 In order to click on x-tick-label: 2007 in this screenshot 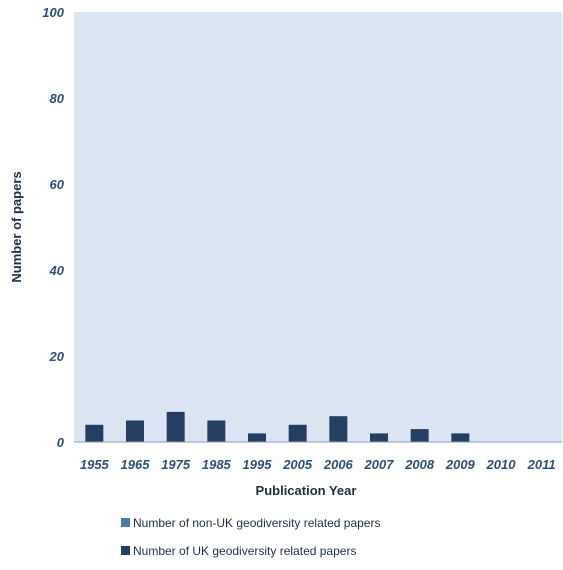, I will do `click(379, 464)`.